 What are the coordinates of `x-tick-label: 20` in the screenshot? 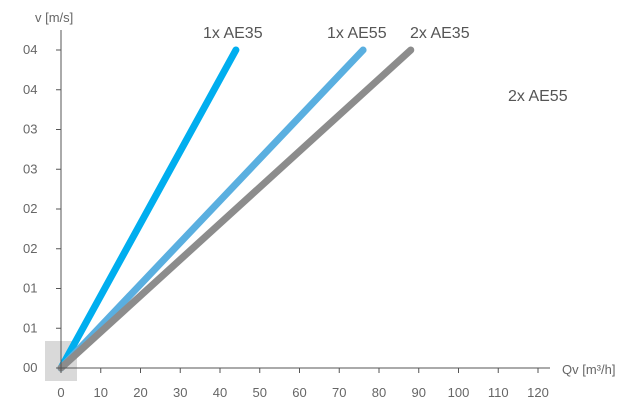 It's located at (140, 392).